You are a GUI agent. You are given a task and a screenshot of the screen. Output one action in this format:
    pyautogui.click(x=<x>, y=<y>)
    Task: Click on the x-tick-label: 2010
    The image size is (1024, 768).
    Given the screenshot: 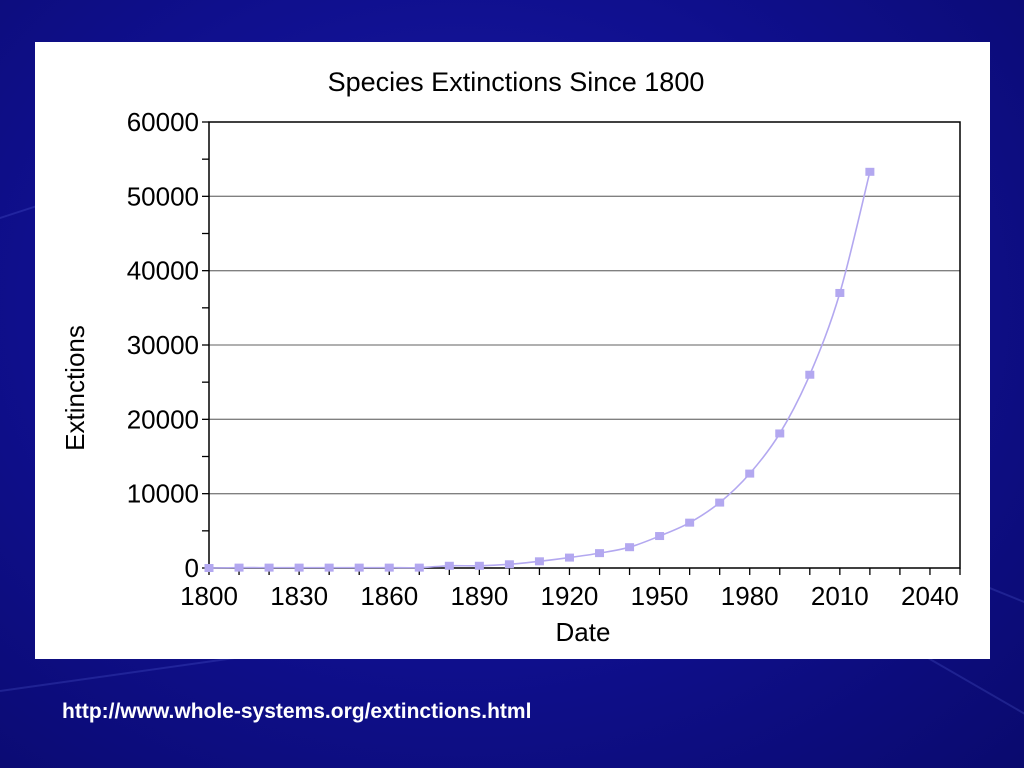 What is the action you would take?
    pyautogui.click(x=840, y=596)
    